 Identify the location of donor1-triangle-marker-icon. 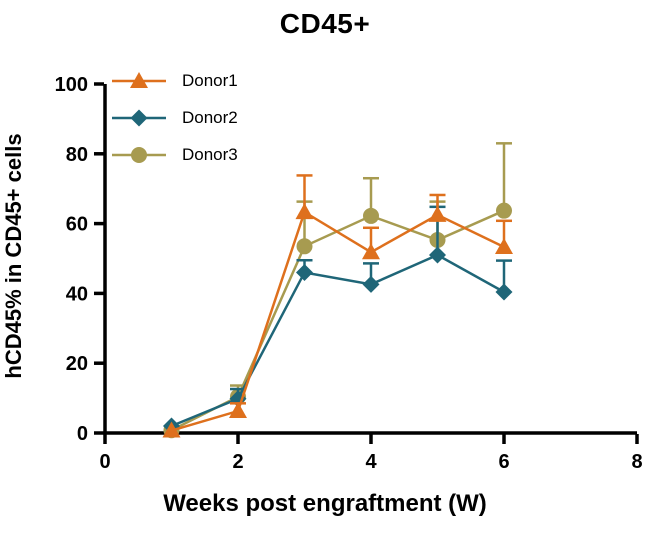
(139, 80).